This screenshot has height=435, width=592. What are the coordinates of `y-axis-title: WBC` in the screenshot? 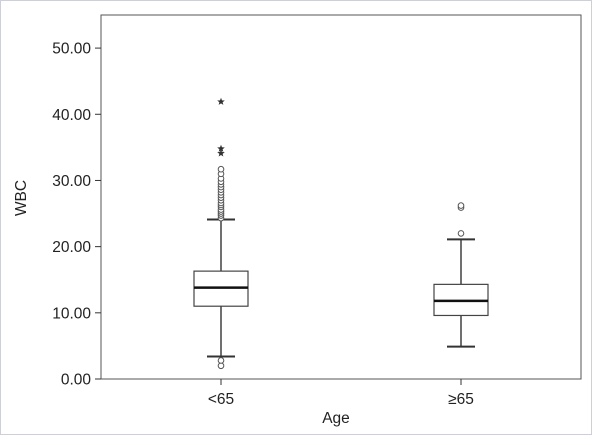 It's located at (21, 198).